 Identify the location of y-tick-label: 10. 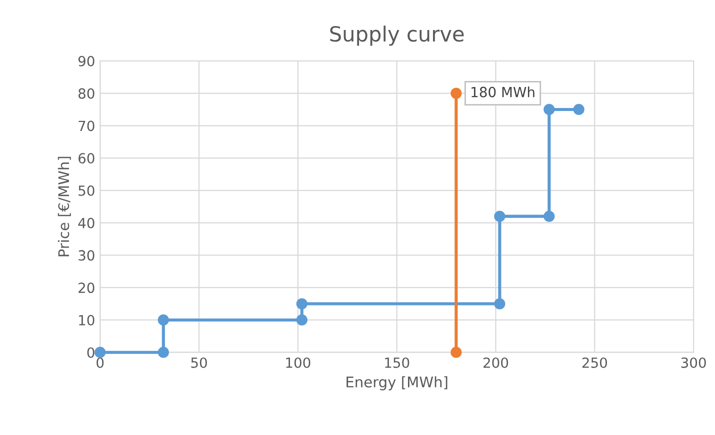
(86, 320).